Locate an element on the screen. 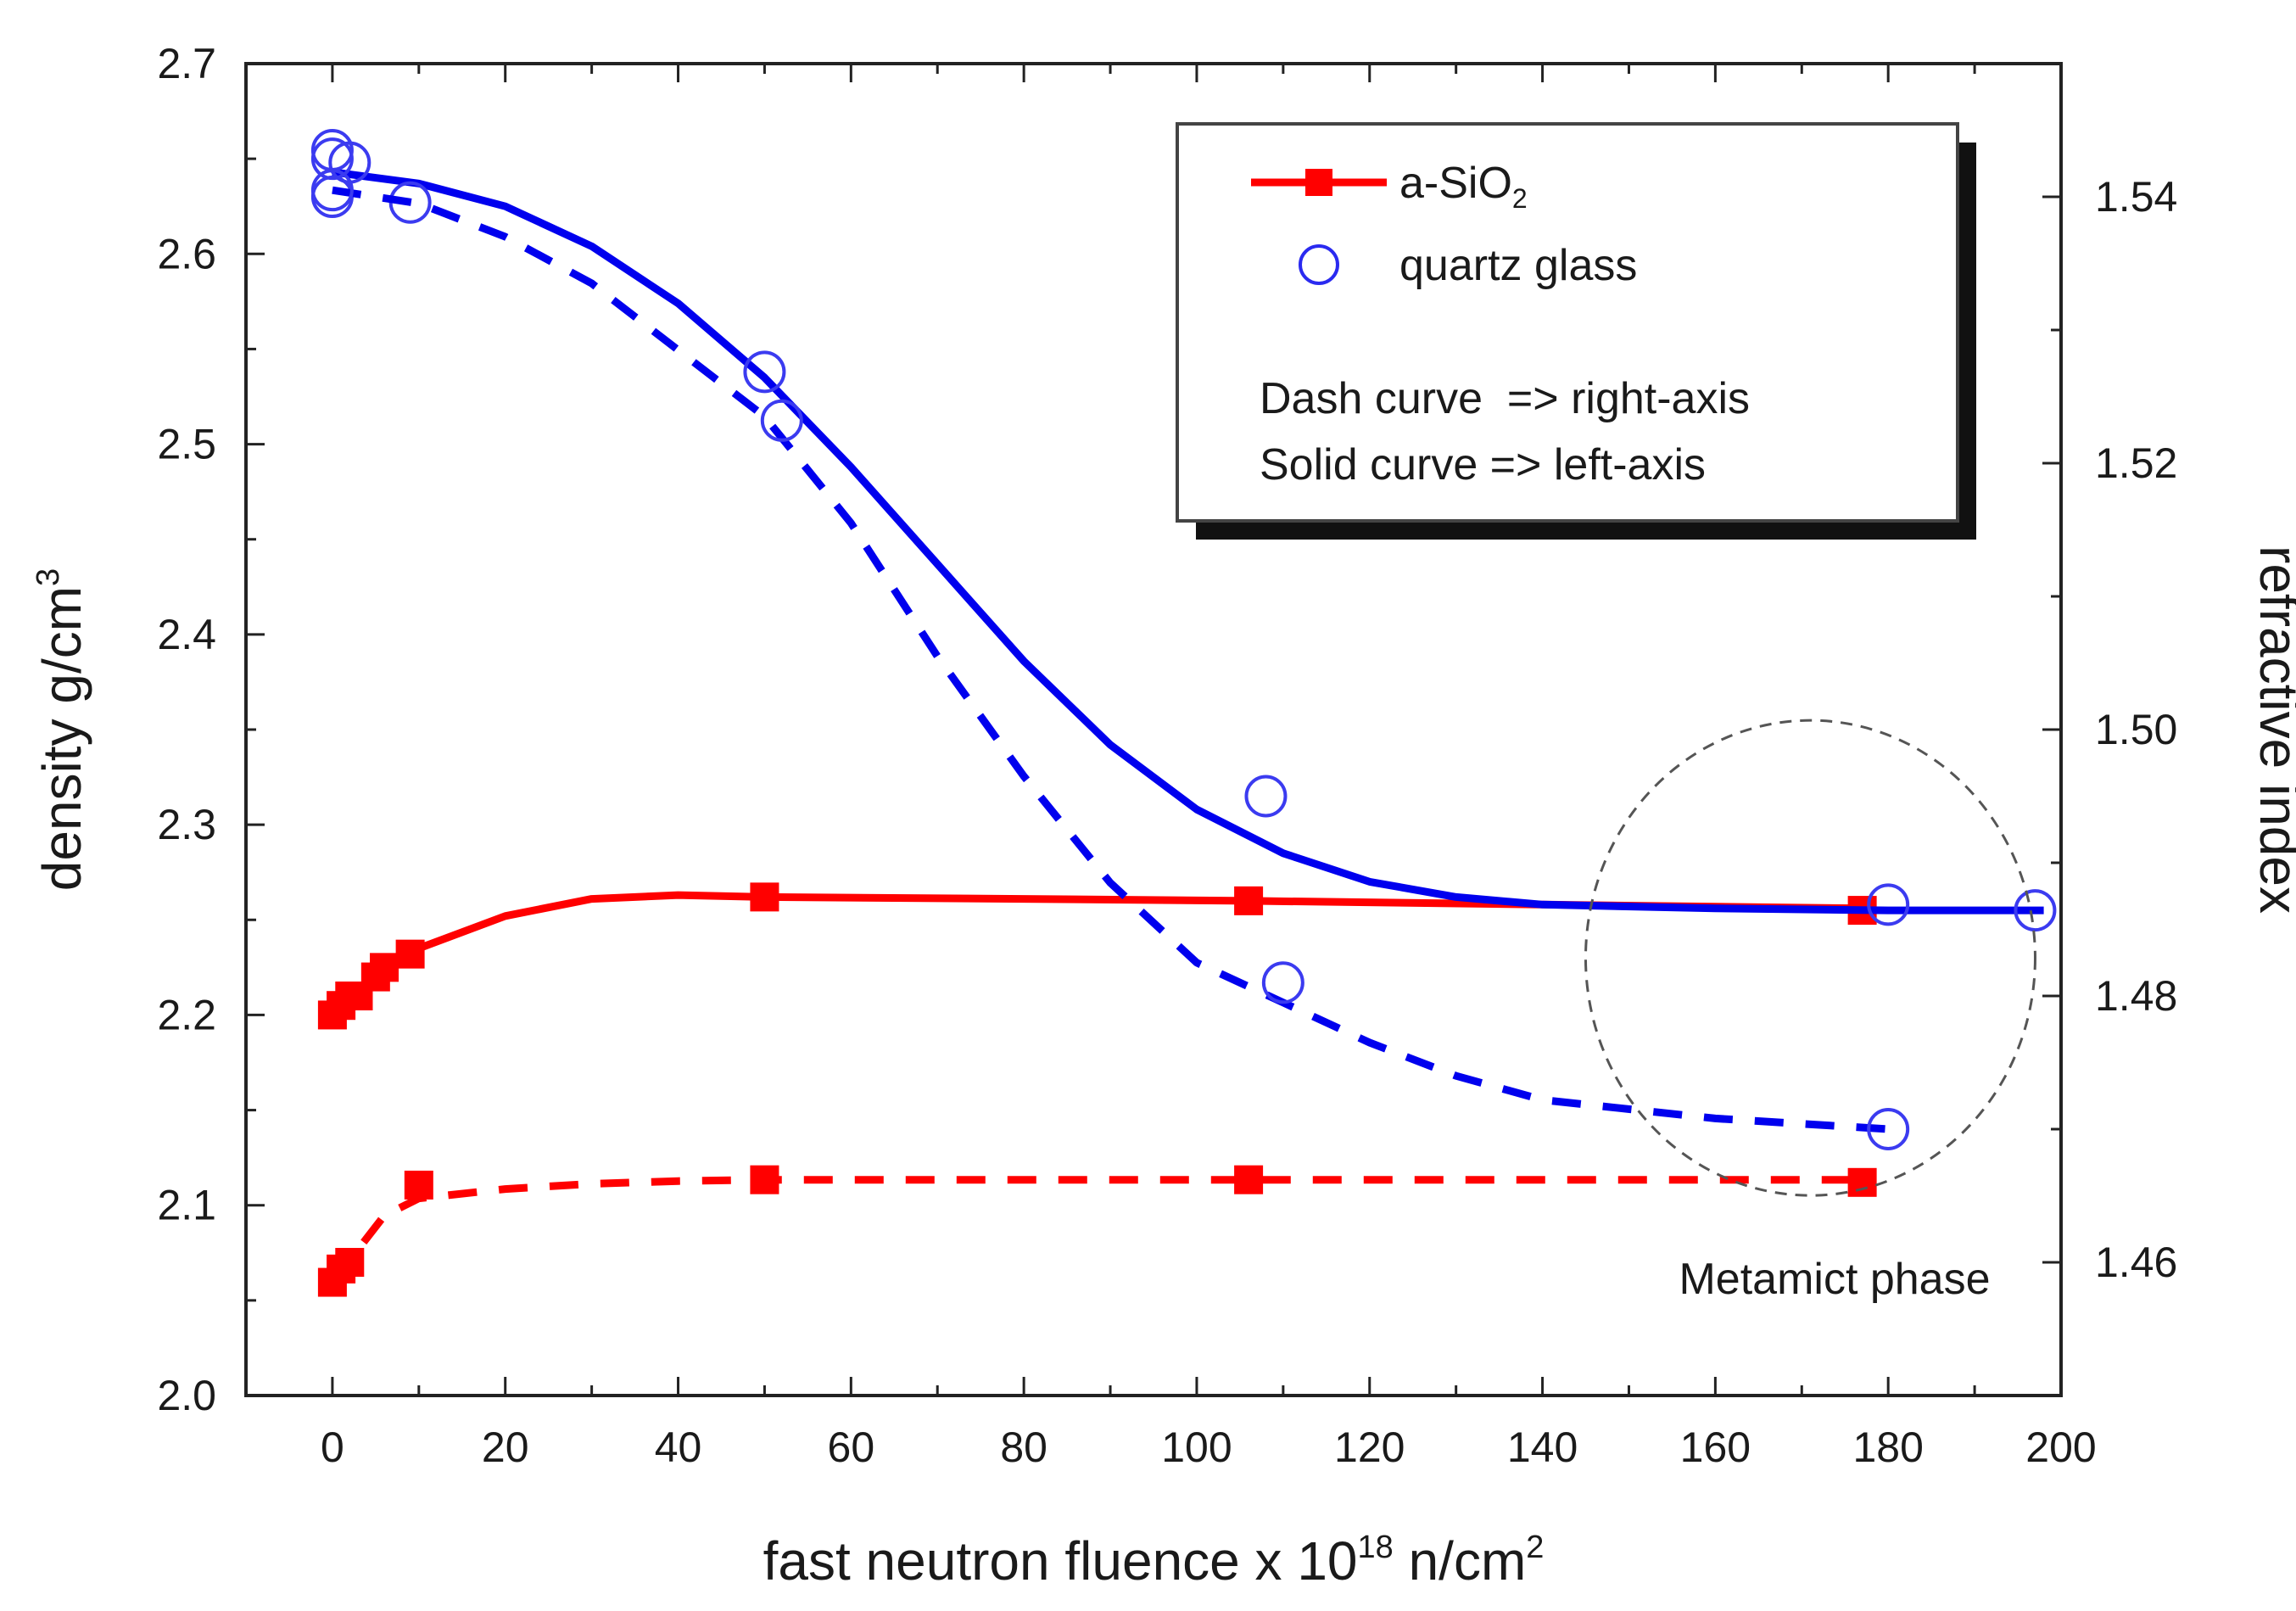  right-y-tick-label: 1.48 is located at coordinates (2136, 996).